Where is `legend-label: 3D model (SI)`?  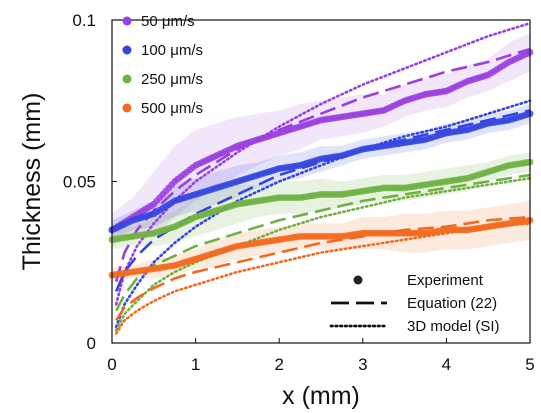
legend-label: 3D model (SI) is located at coordinates (453, 326).